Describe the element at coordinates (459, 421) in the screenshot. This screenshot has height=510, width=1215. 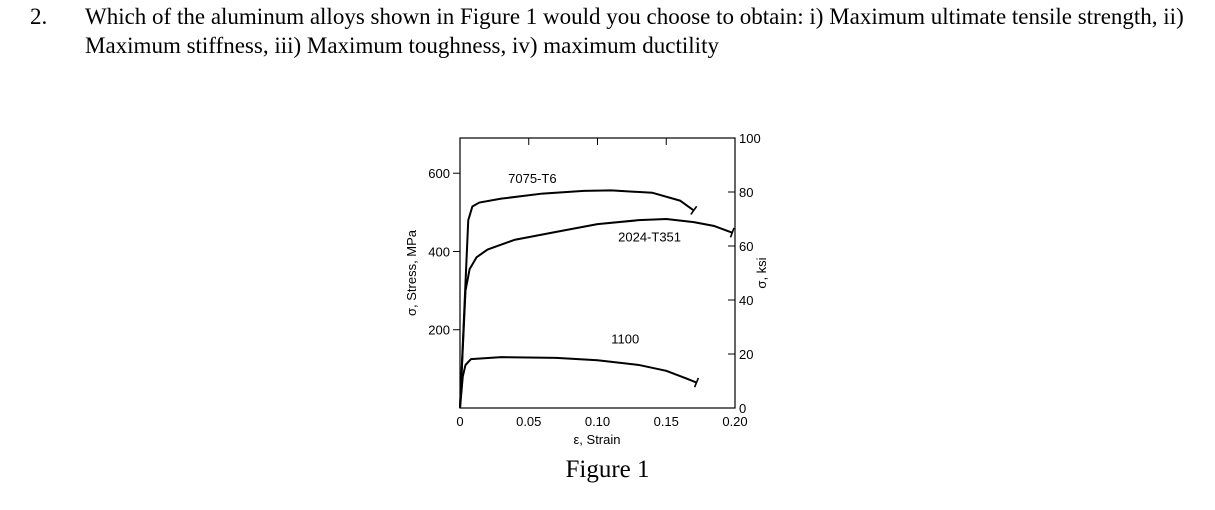
I see `x-tick-label: 0` at that location.